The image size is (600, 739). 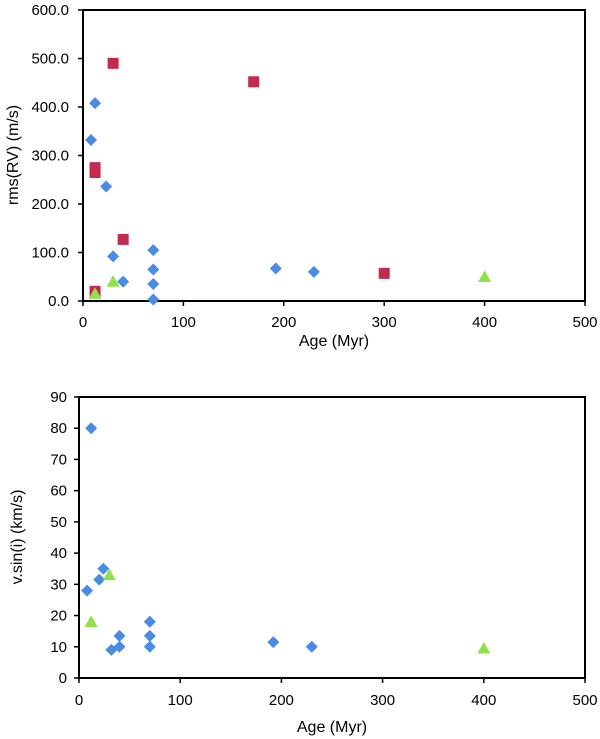 What do you see at coordinates (63, 678) in the screenshot?
I see `y-tick-label: 0` at bounding box center [63, 678].